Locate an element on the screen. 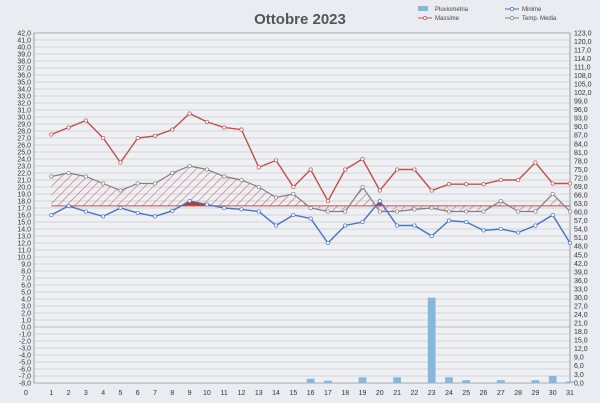 The width and height of the screenshot is (600, 403). y-left-tick-label: 18,0 is located at coordinates (24, 201).